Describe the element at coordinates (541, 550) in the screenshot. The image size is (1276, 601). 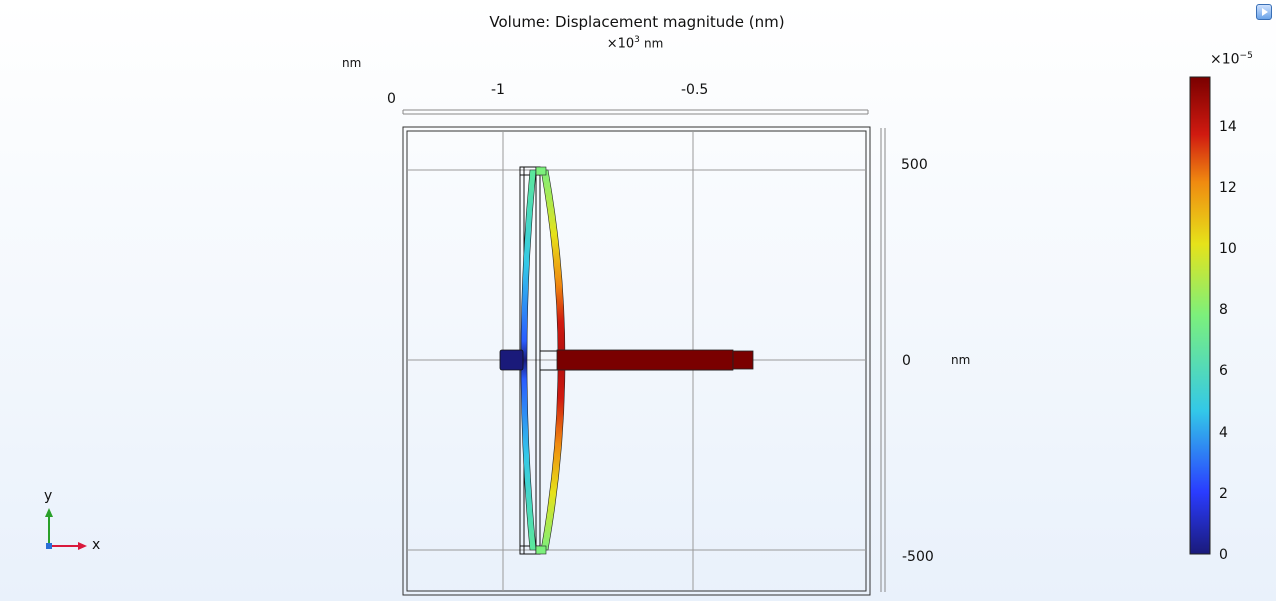
I see `corner-block-bottom` at that location.